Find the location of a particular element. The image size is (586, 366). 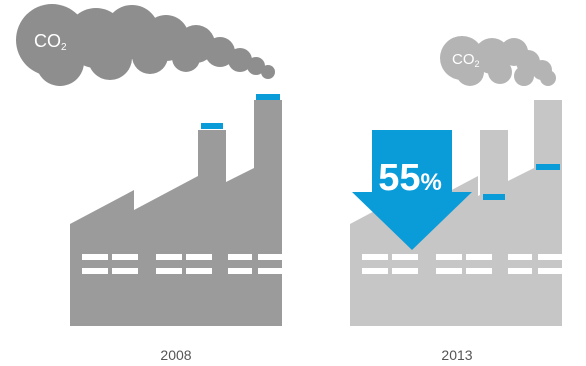

chimney-short-2013 is located at coordinates (494, 190).